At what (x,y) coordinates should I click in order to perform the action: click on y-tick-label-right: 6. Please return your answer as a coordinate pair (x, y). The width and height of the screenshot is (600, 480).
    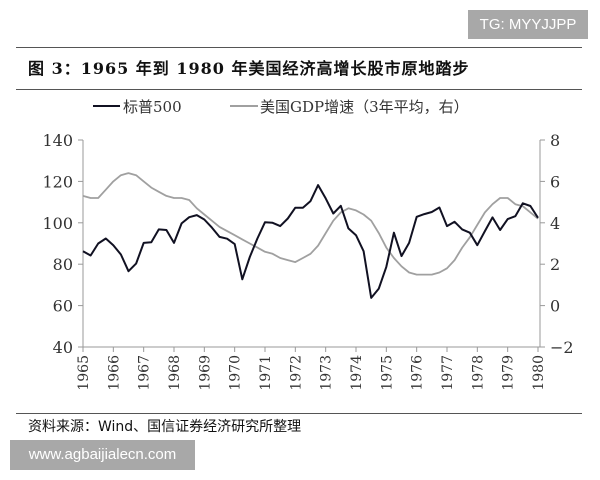
    Looking at the image, I should click on (555, 181).